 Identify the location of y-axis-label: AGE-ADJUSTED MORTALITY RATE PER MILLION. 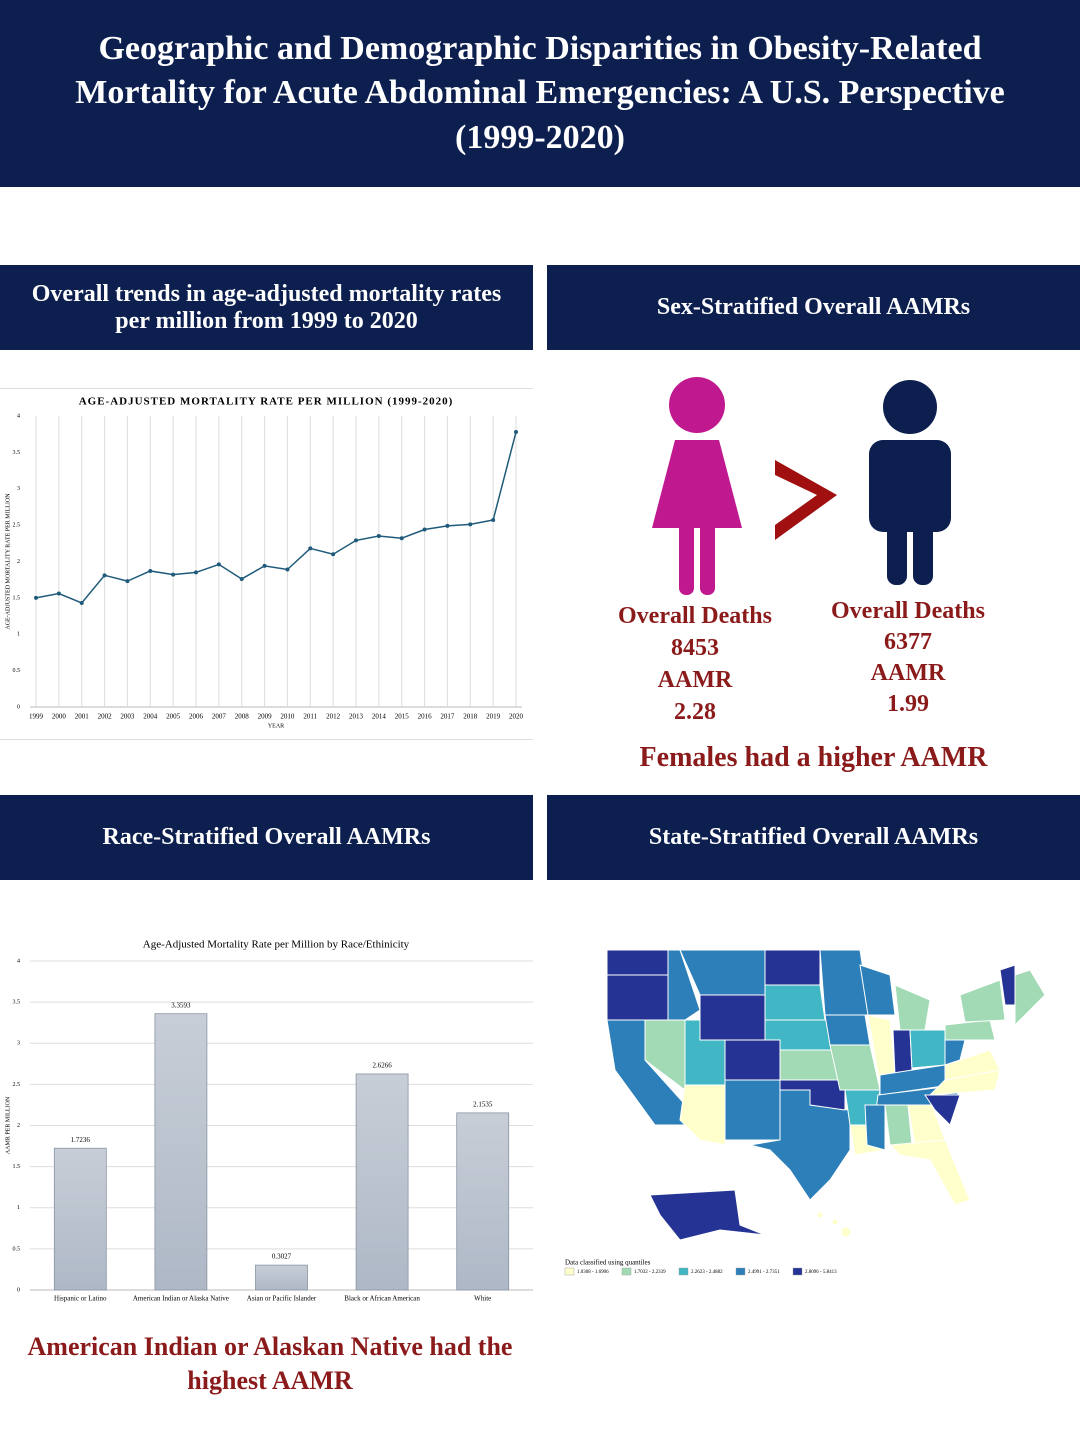
(8, 561).